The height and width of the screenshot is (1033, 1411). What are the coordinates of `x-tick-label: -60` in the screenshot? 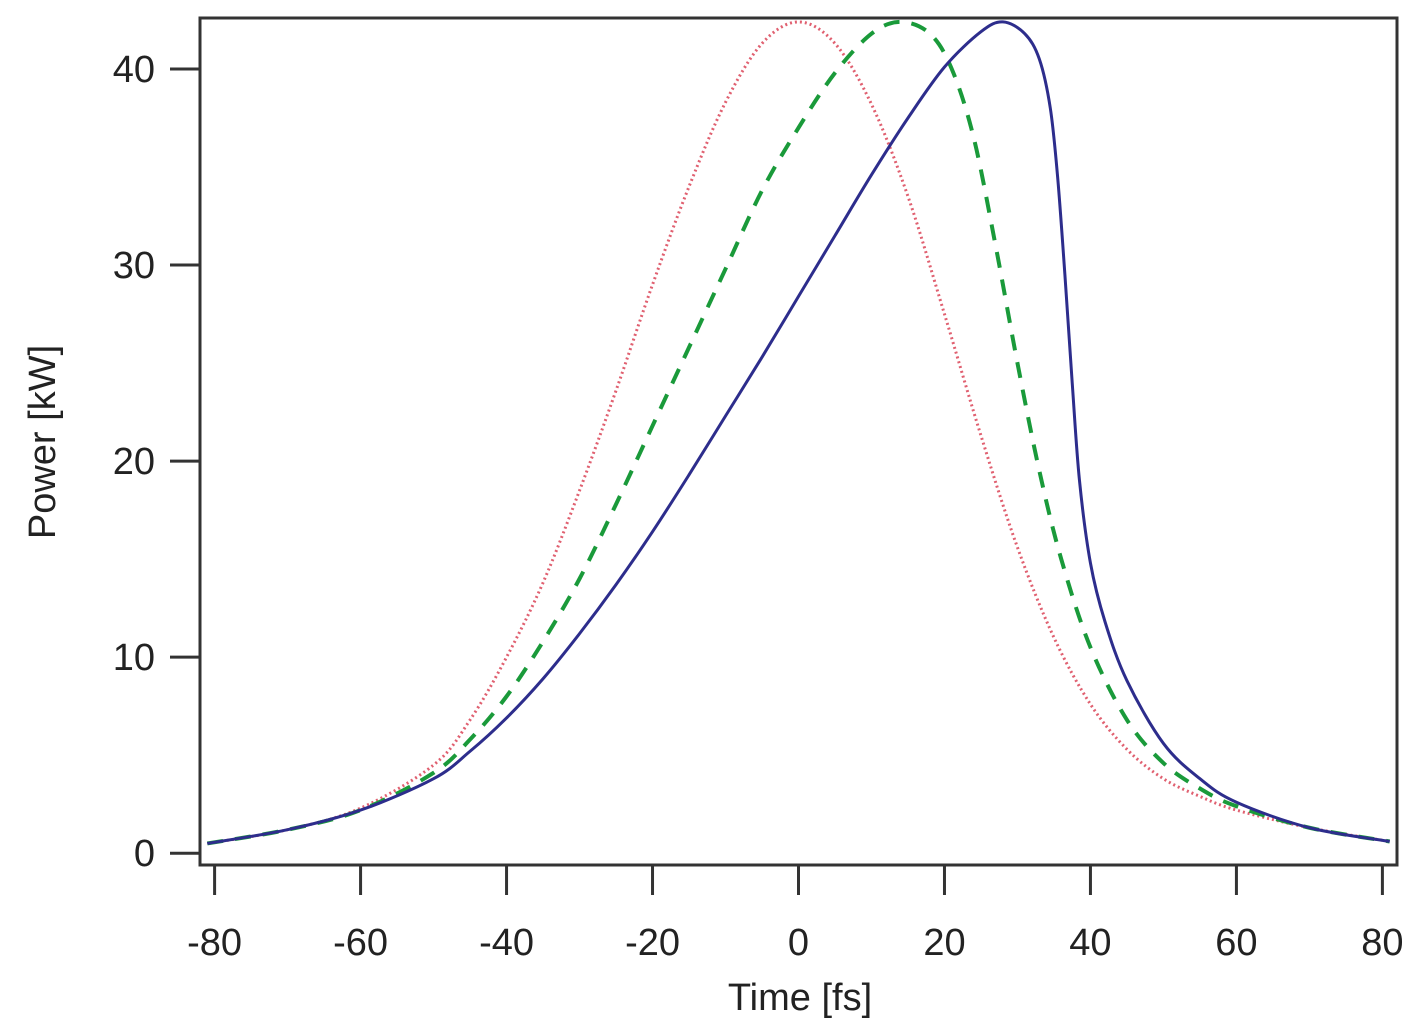 It's located at (360, 943).